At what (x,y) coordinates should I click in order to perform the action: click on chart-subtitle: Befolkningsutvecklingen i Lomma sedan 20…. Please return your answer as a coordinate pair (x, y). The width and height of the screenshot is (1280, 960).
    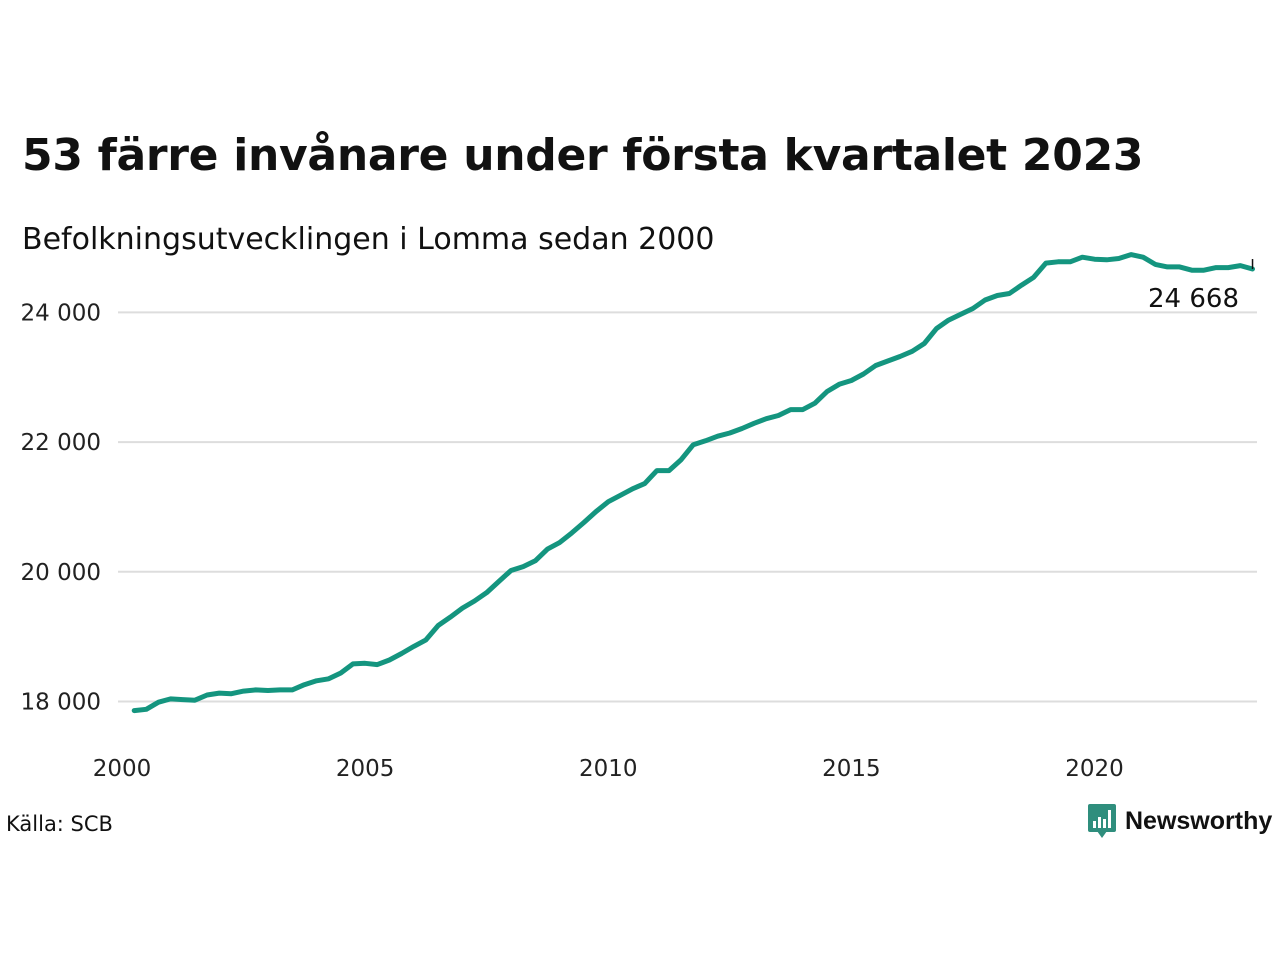
    Looking at the image, I should click on (368, 239).